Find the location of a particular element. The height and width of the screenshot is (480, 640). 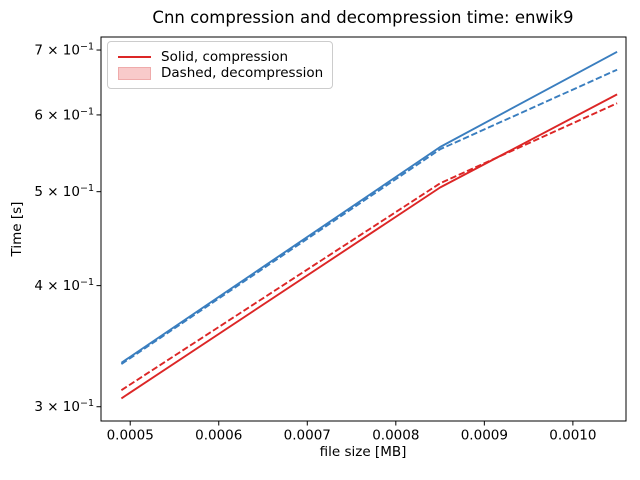

legend: Solid, compression Dashed, decompression is located at coordinates (220, 65).